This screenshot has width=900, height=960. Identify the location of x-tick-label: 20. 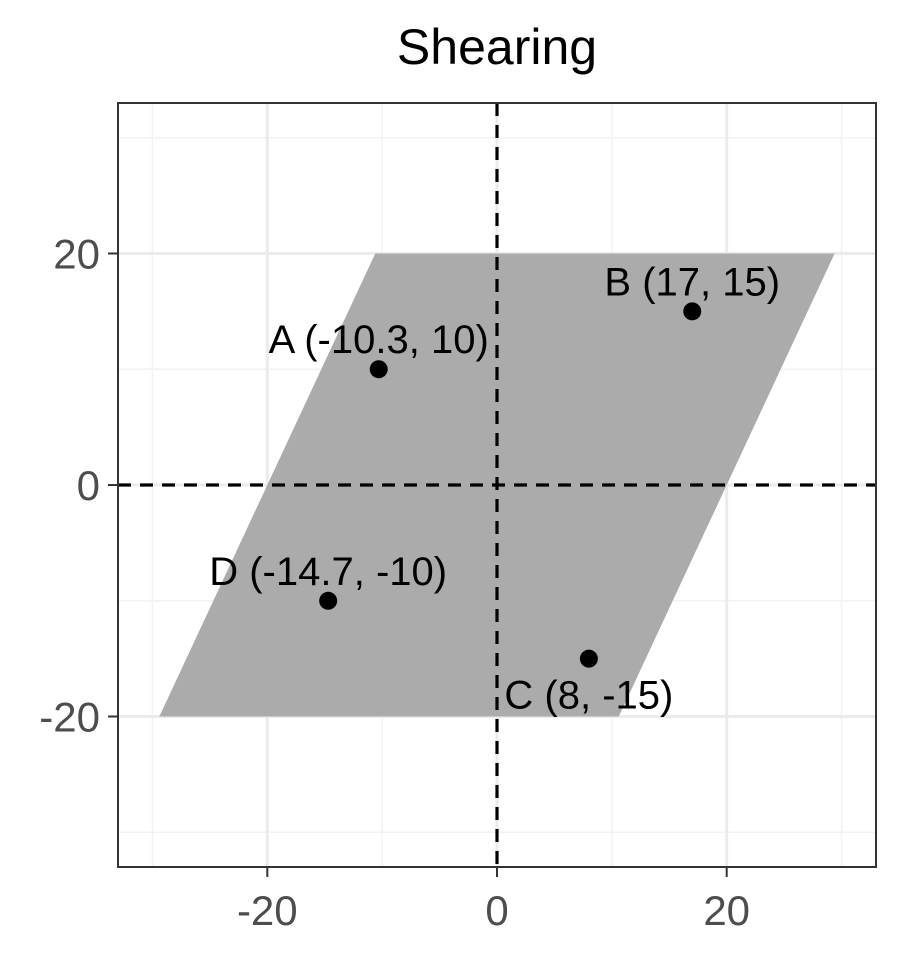
(726, 910).